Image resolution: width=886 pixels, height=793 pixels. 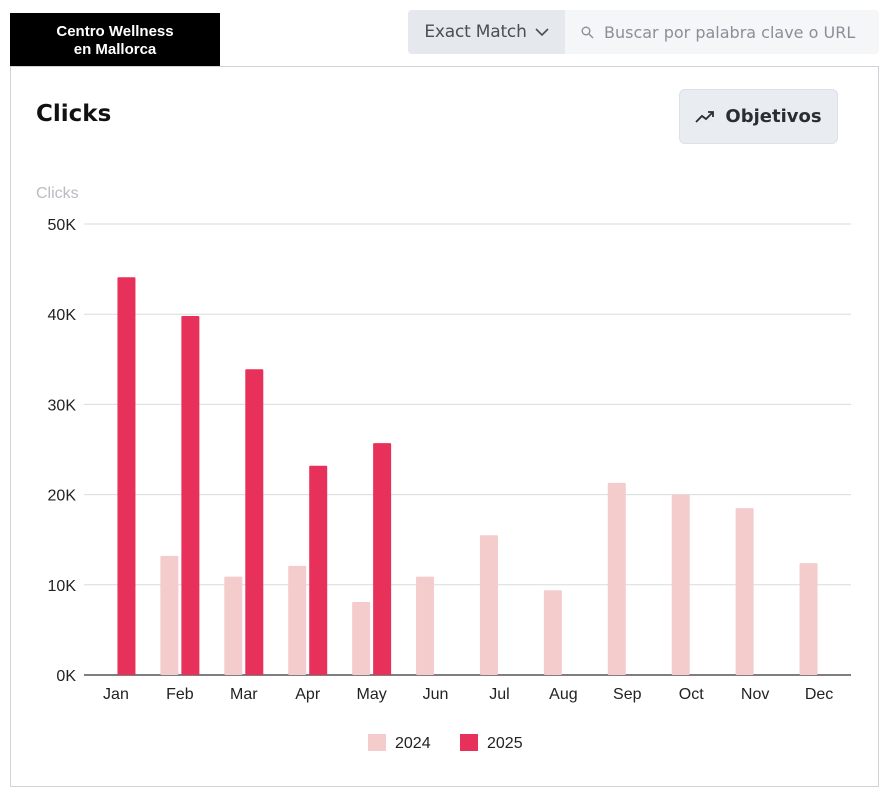 What do you see at coordinates (66, 676) in the screenshot?
I see `y-tick-label: 0K` at bounding box center [66, 676].